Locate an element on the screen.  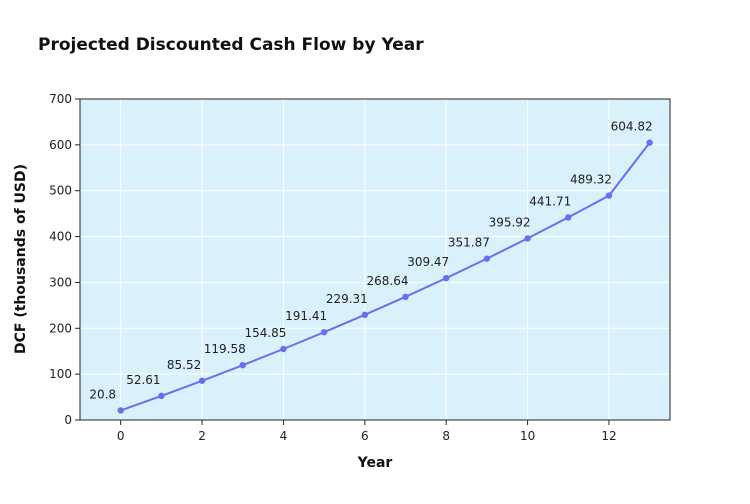
x-tick-label: 6 is located at coordinates (365, 436).